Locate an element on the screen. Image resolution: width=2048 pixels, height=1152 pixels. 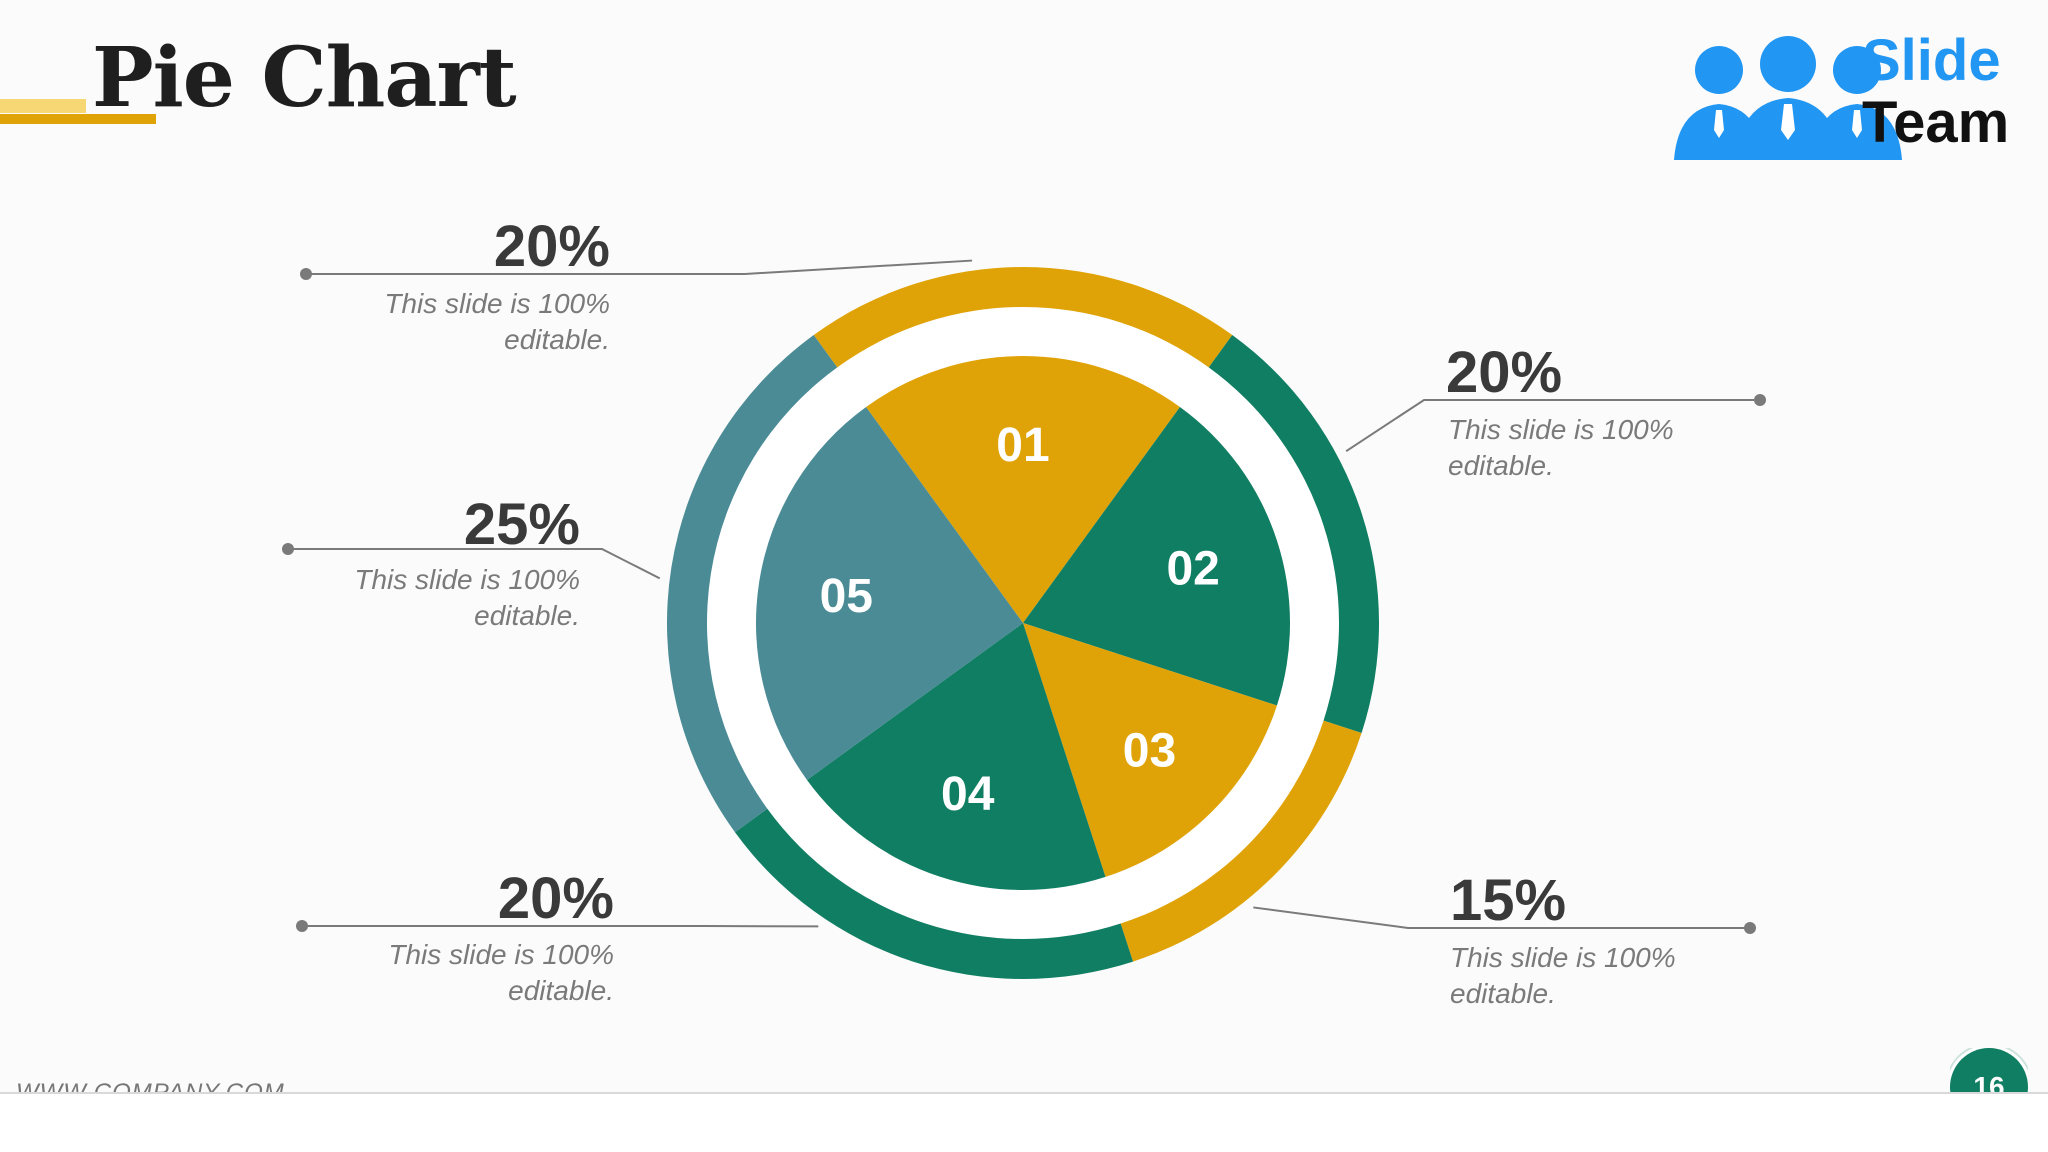
footer-url: WWW.COMPANY.COM is located at coordinates (150, 1085).